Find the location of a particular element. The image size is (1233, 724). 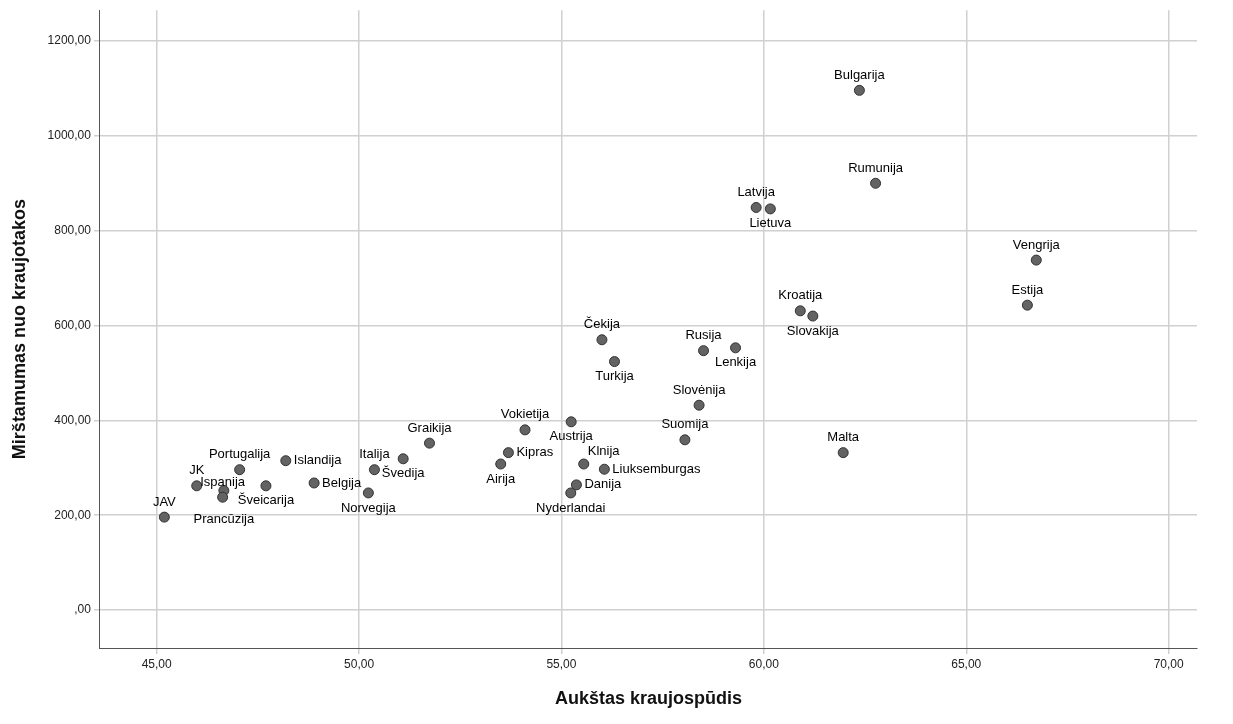

x-tick-label: 65,00 is located at coordinates (966, 663).